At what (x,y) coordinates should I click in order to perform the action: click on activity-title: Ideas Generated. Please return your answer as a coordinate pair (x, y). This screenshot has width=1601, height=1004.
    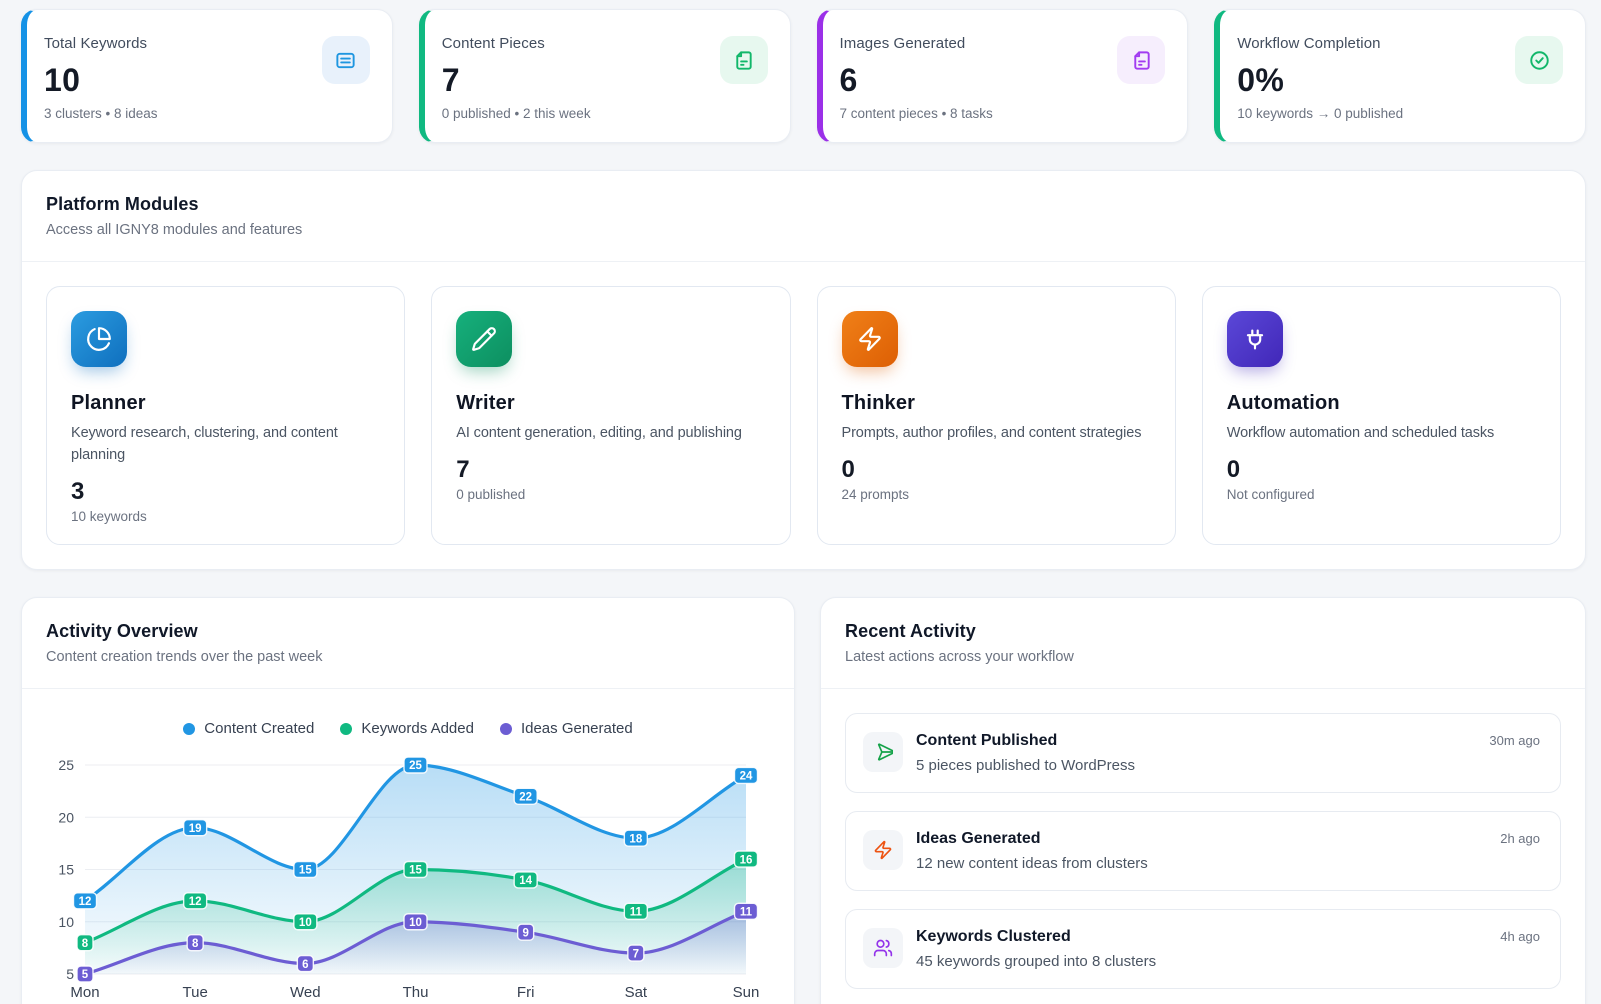
    Looking at the image, I should click on (978, 838).